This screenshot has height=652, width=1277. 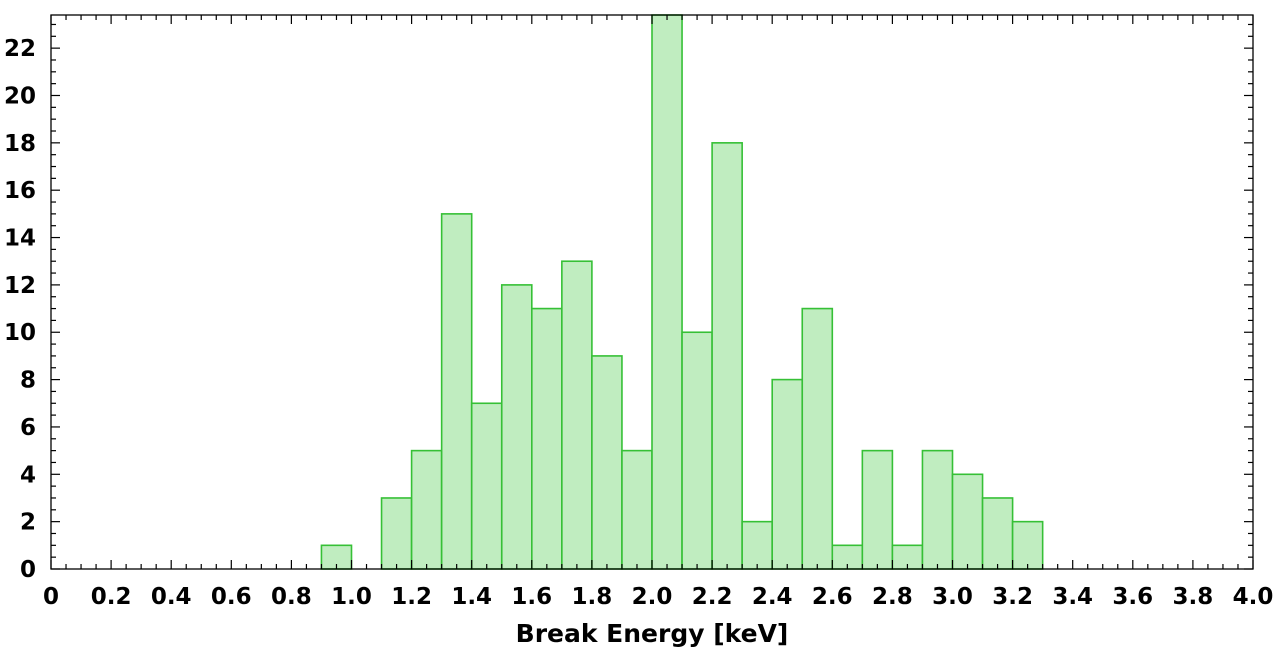 What do you see at coordinates (20, 239) in the screenshot?
I see `y-tick-label: 14` at bounding box center [20, 239].